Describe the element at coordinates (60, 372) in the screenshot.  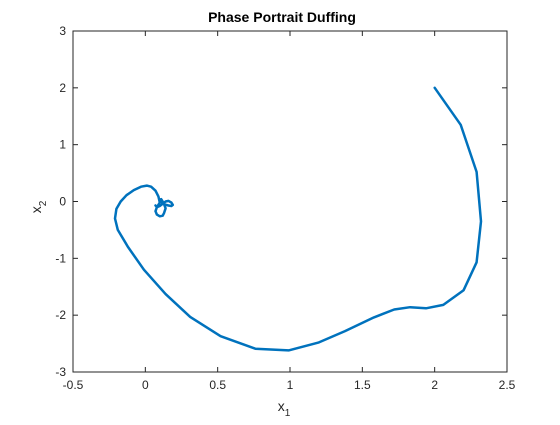
I see `y-tick-label: -3` at that location.